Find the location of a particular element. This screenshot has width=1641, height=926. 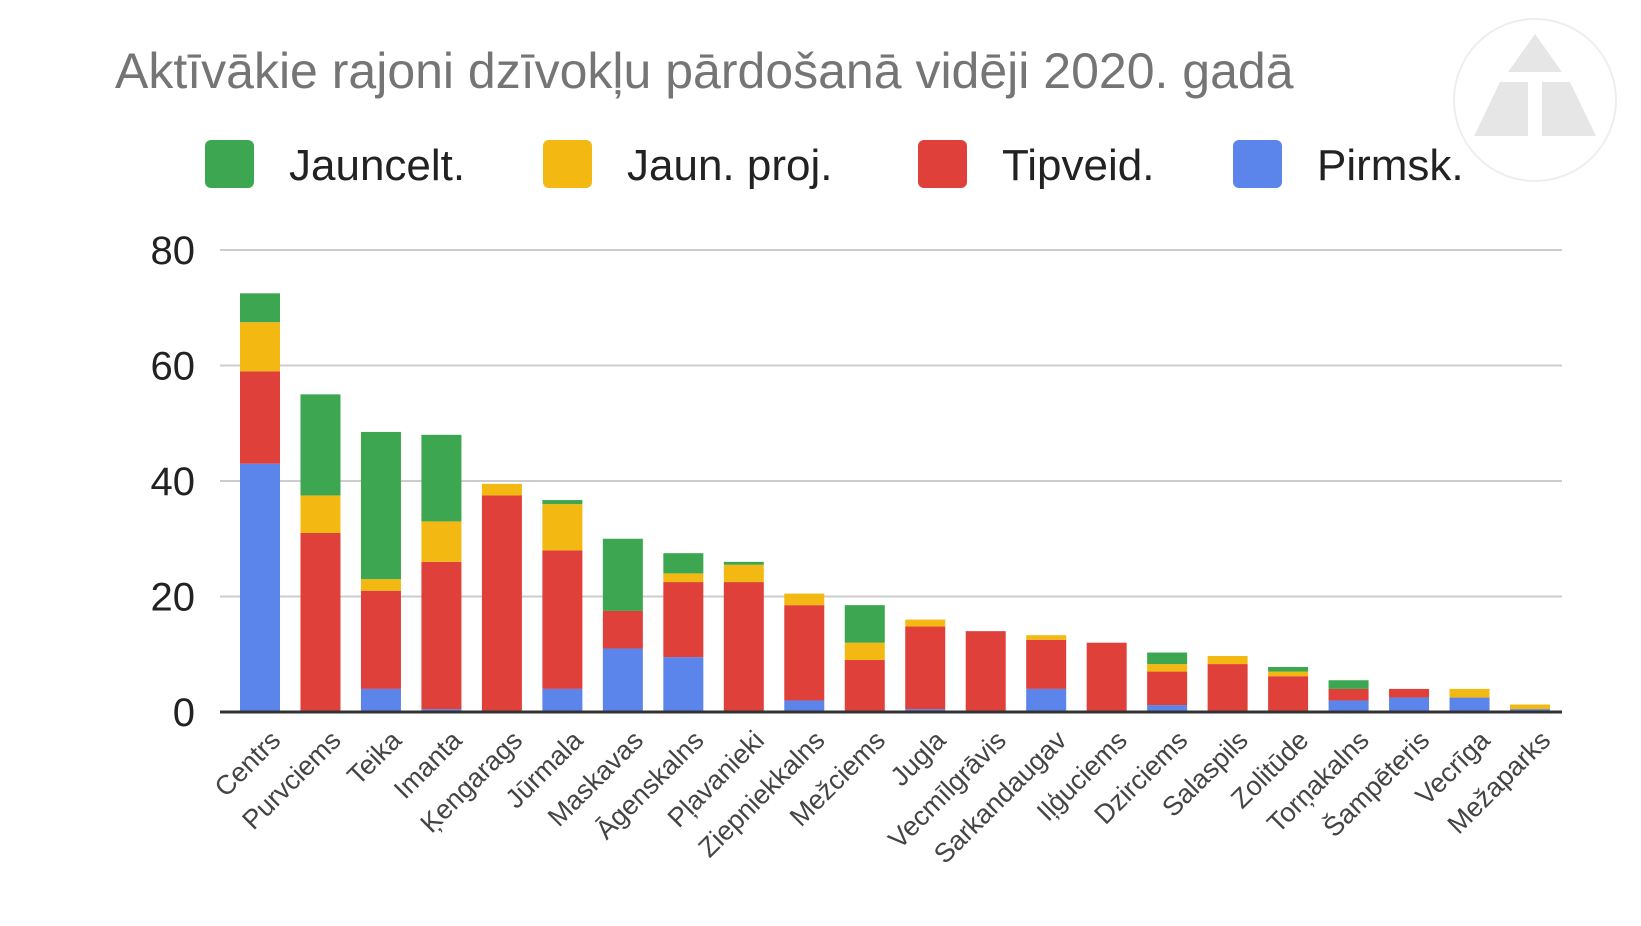

bar-zolitude-tipveid is located at coordinates (1288, 694).